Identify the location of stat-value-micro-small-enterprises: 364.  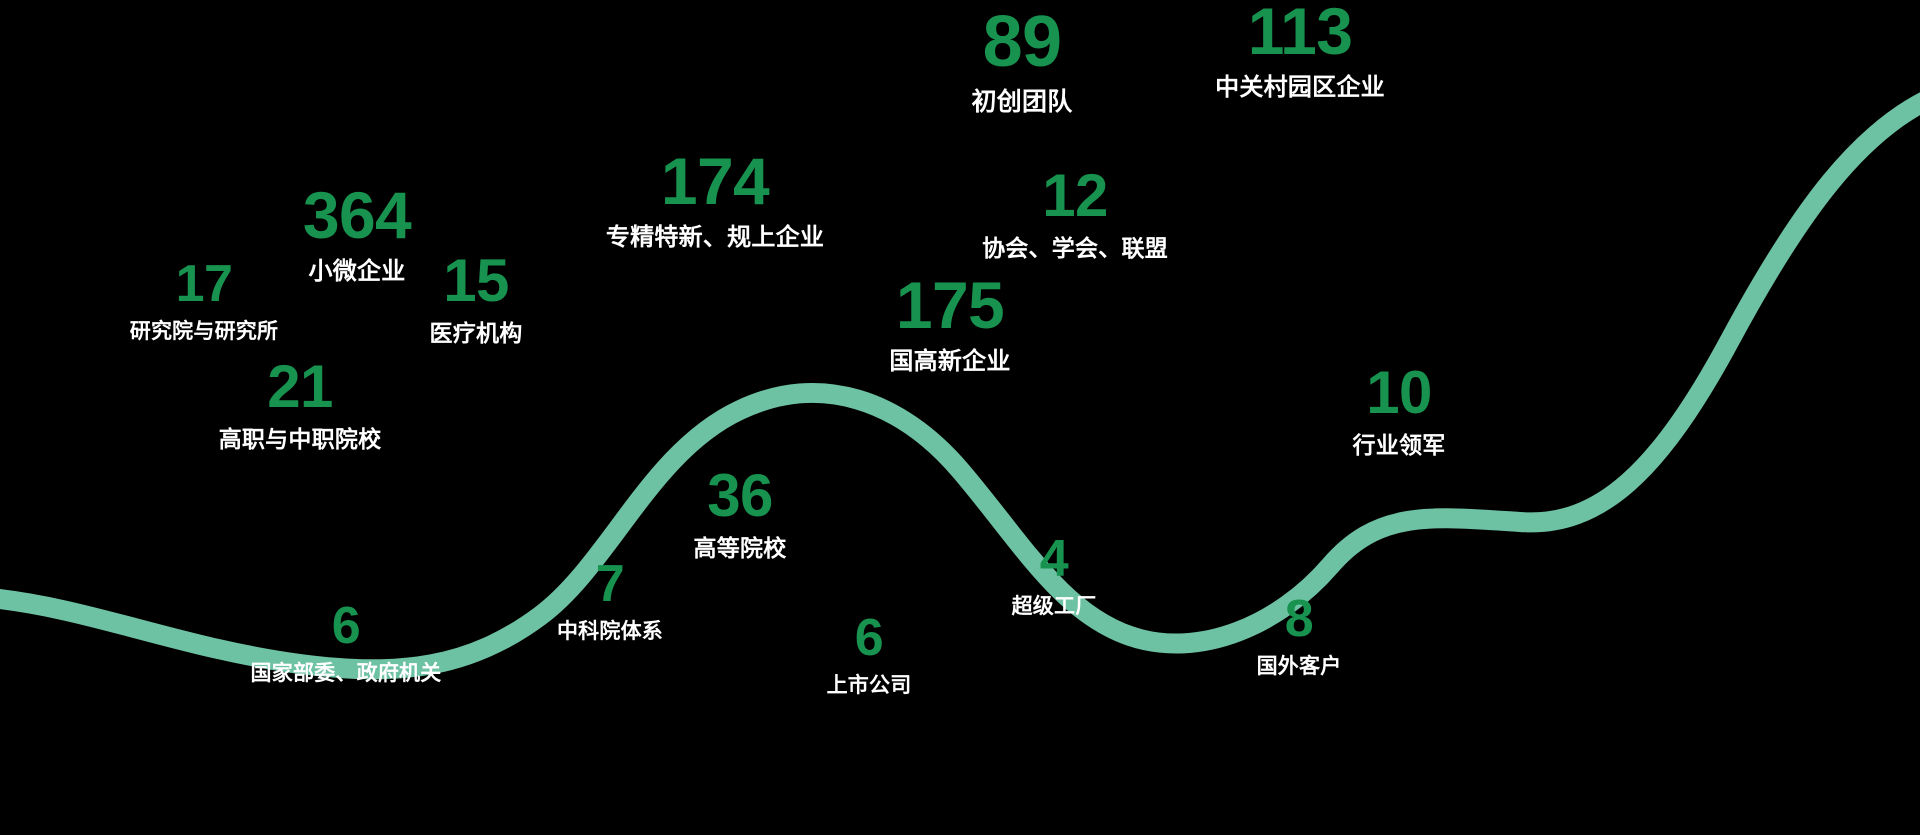
(357, 215).